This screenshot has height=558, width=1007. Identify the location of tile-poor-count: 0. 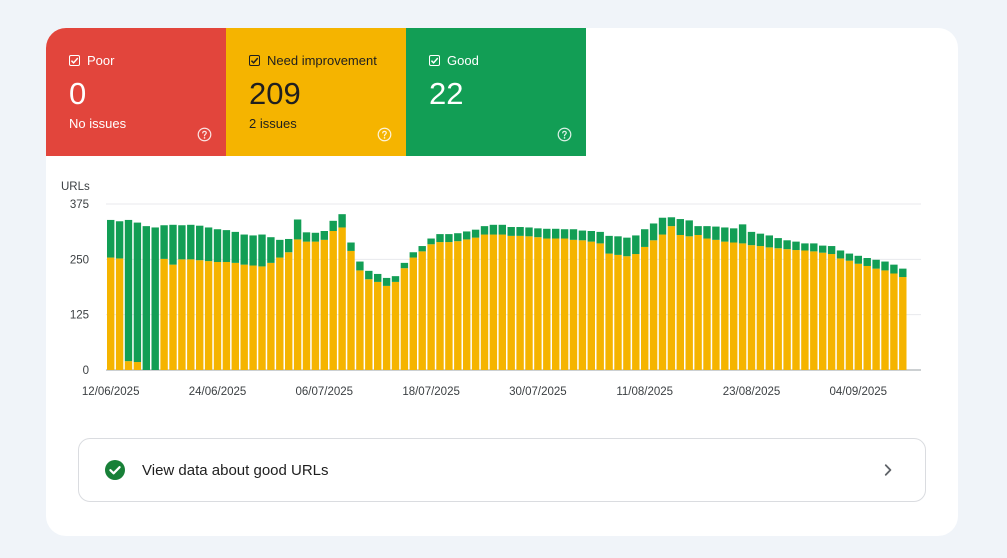
(78, 93).